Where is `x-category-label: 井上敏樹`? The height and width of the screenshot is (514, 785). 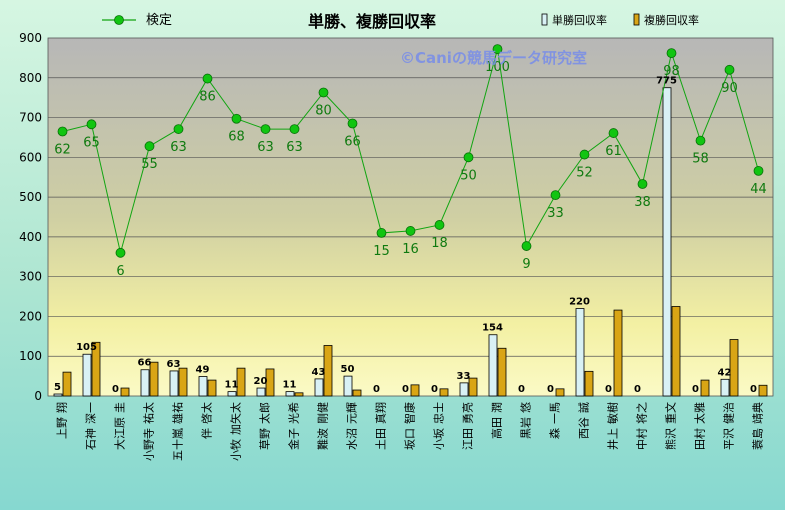 x-category-label: 井上敏樹 is located at coordinates (613, 426).